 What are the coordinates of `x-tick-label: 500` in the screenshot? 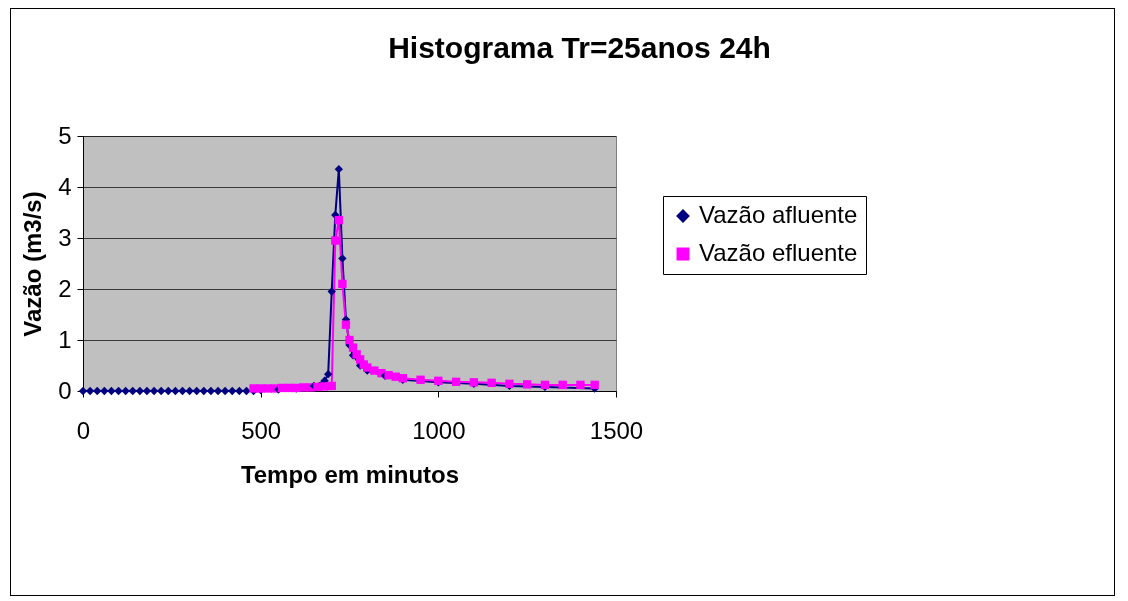 It's located at (261, 430).